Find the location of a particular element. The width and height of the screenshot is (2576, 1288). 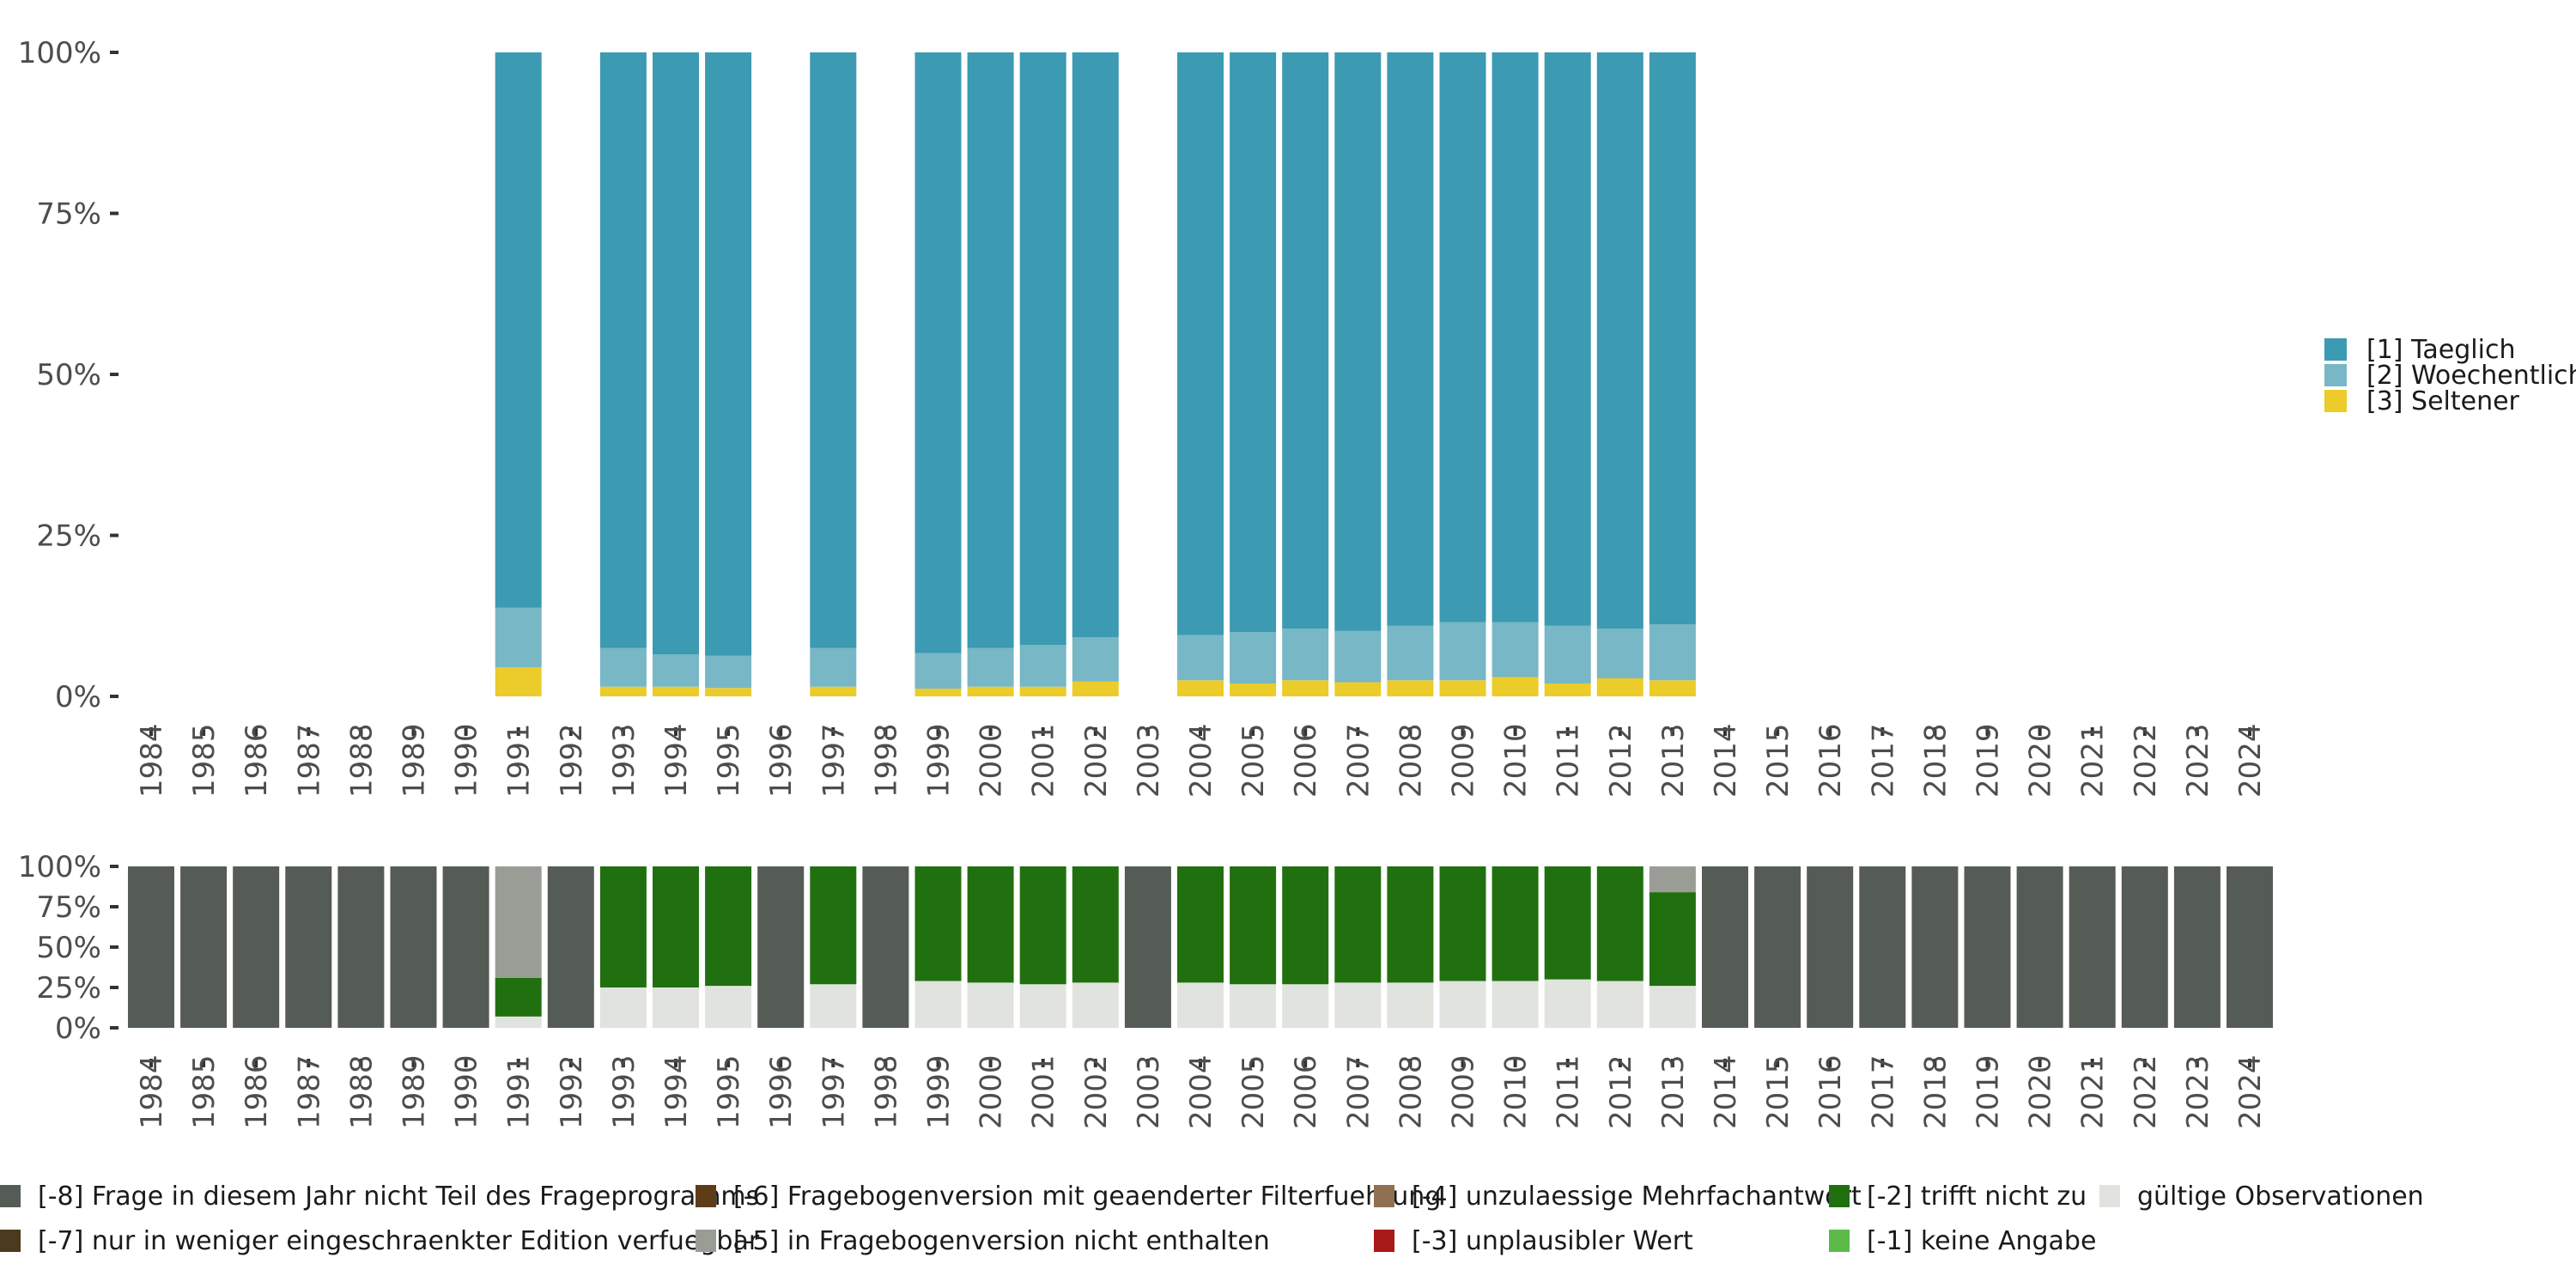

x-tick-label: 2016 is located at coordinates (1831, 760).